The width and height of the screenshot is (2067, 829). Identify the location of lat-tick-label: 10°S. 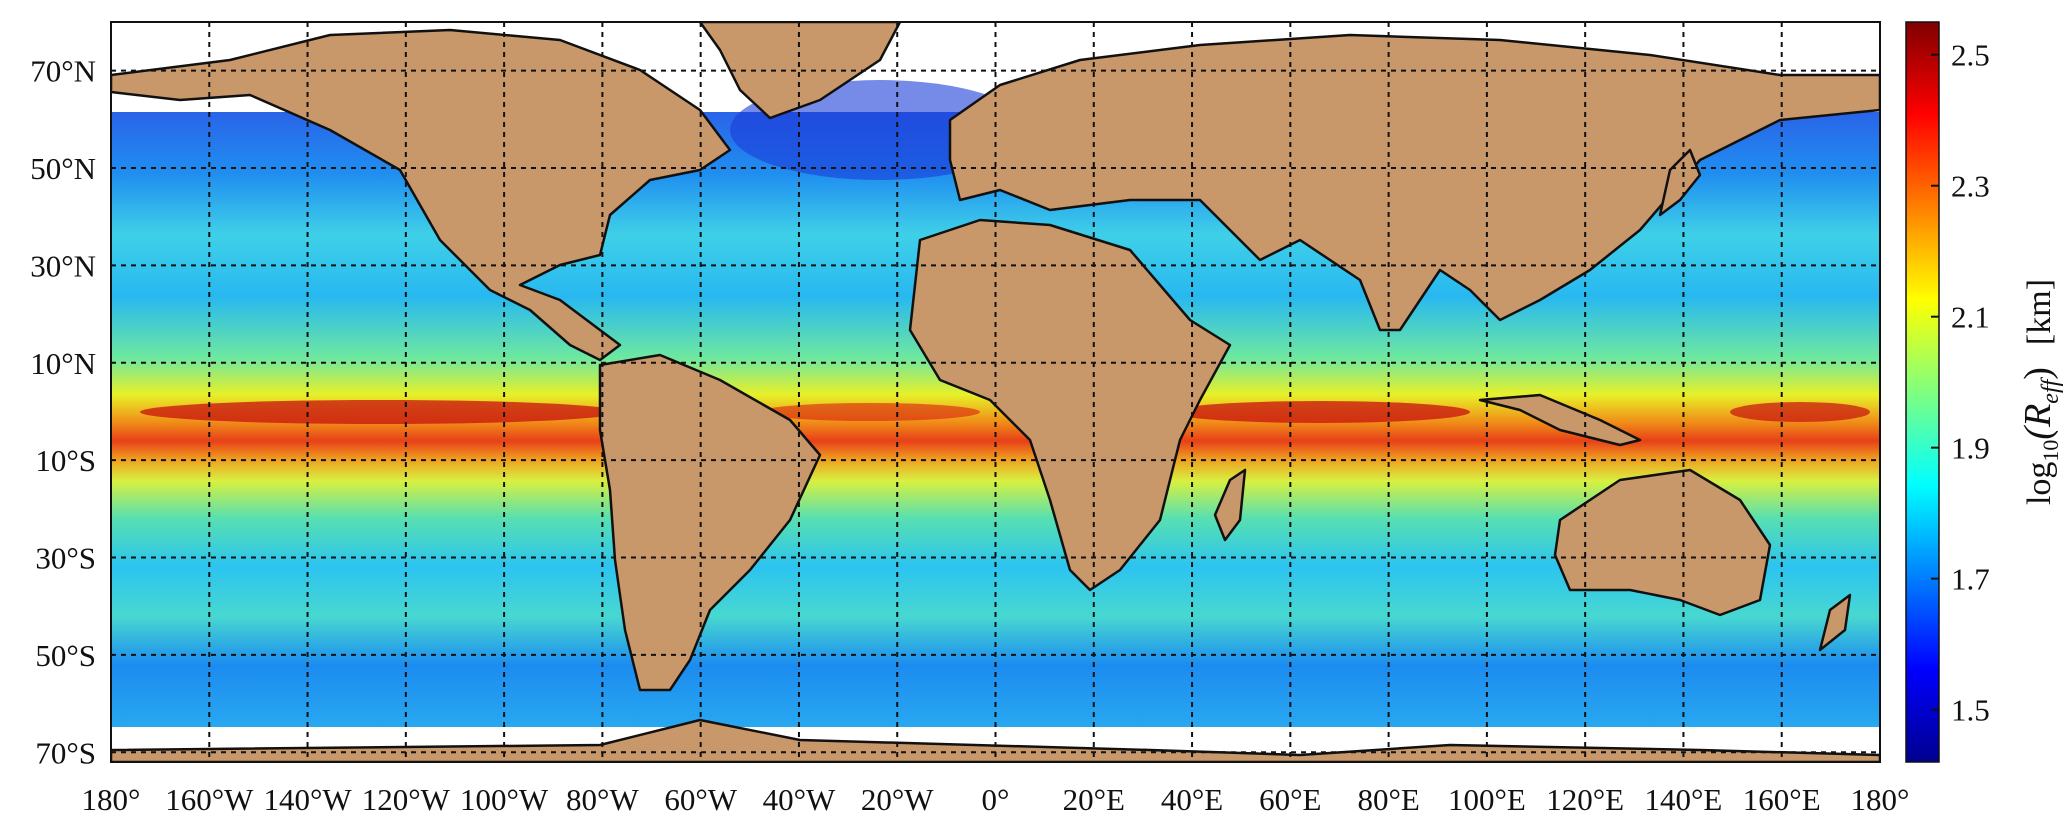
(65, 460).